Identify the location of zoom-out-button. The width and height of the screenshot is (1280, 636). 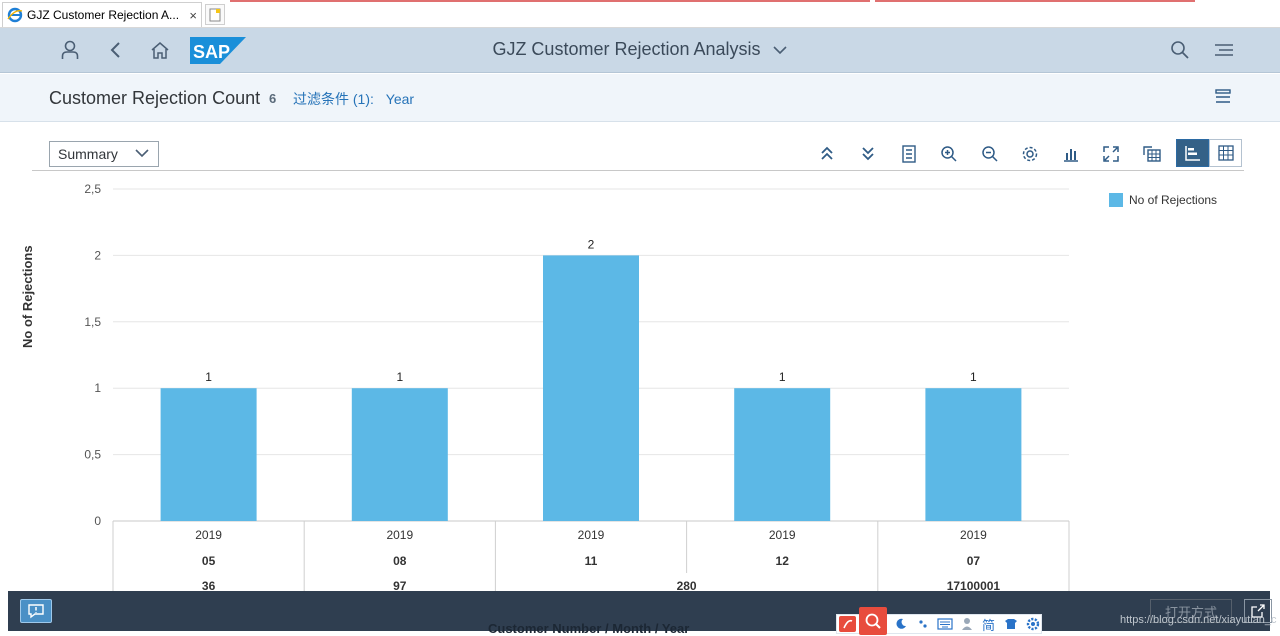
(990, 154).